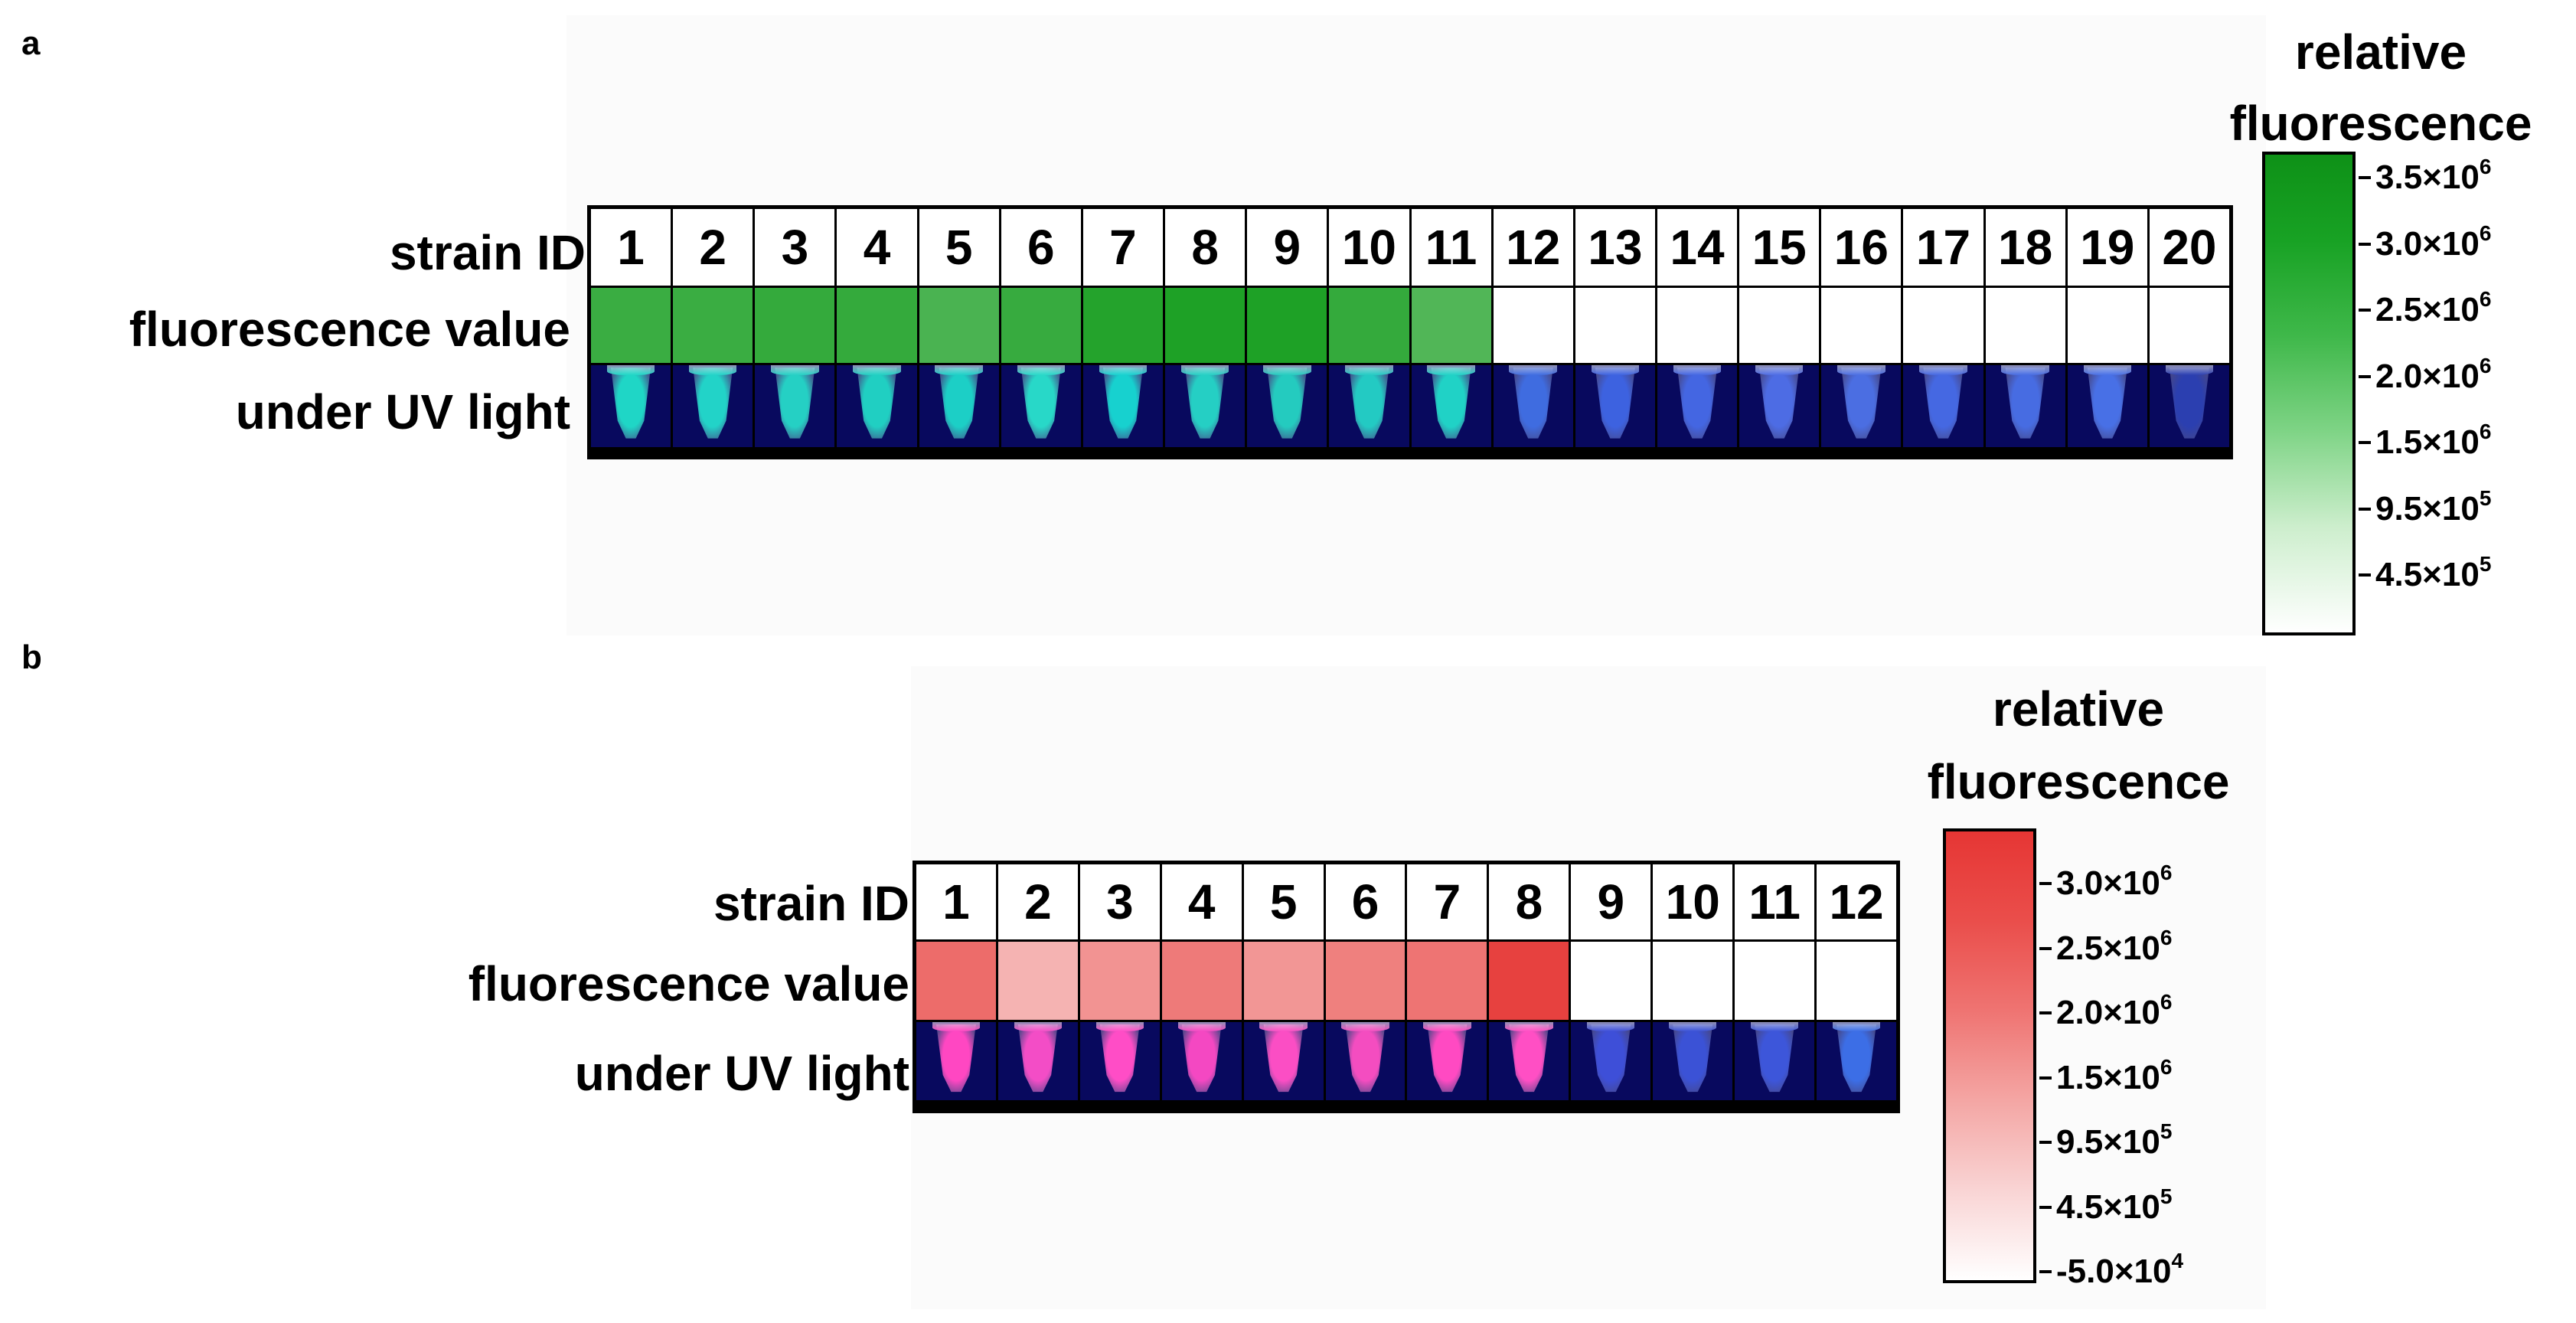 Image resolution: width=2576 pixels, height=1323 pixels. Describe the element at coordinates (2078, 709) in the screenshot. I see `colorbar-b-title-line1: relative` at that location.